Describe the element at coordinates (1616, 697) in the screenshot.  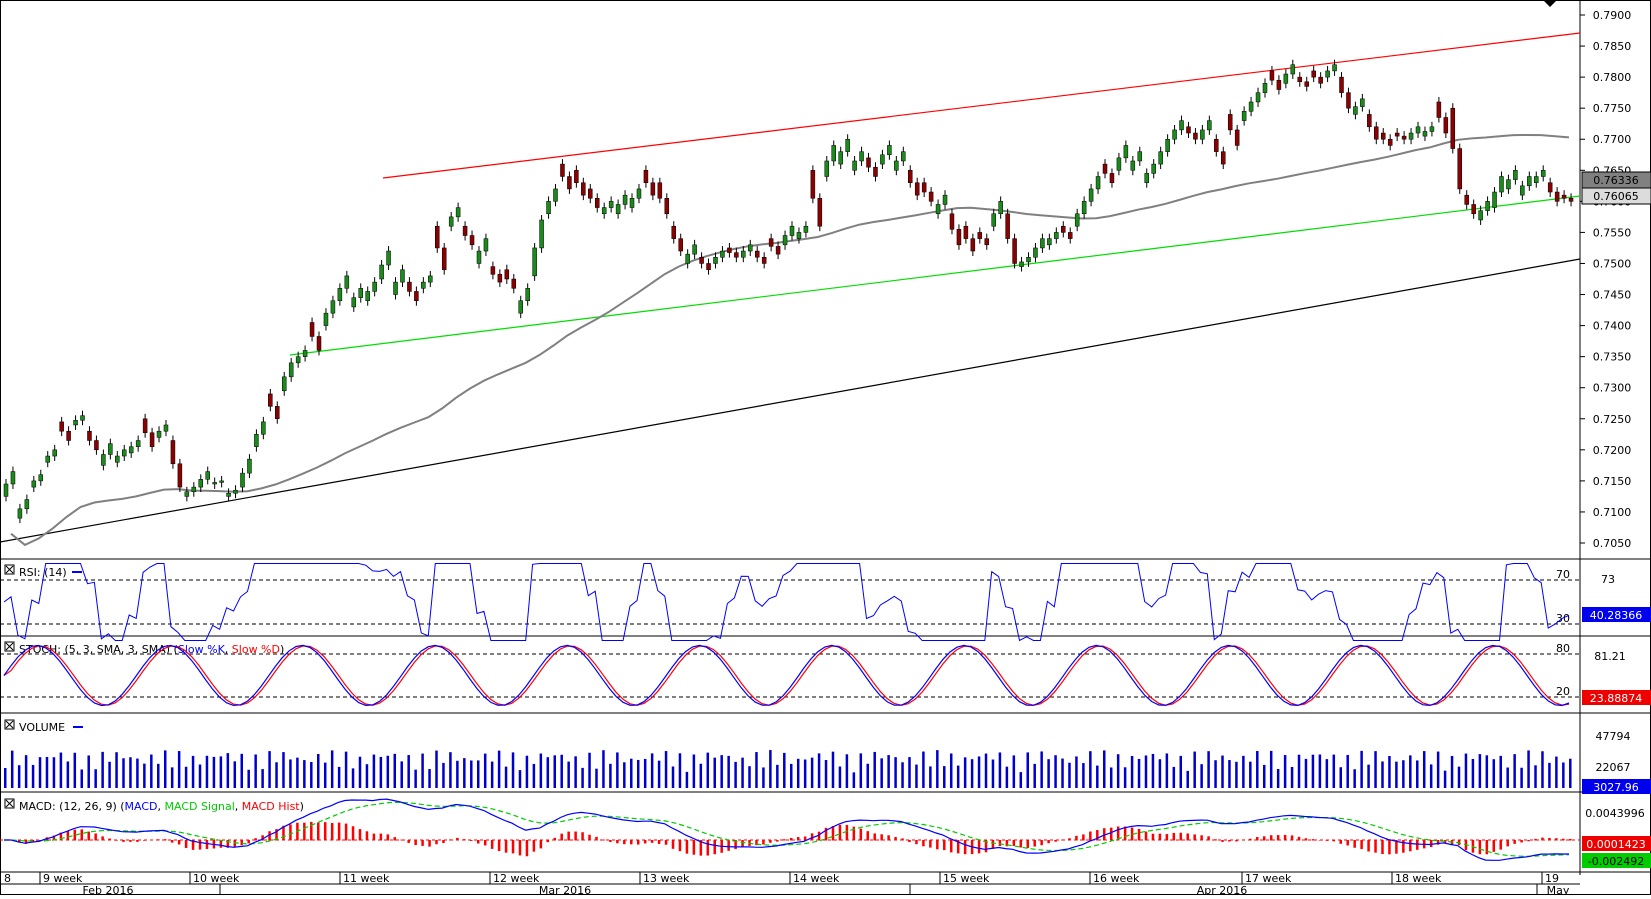
I see `stoch-value-box` at that location.